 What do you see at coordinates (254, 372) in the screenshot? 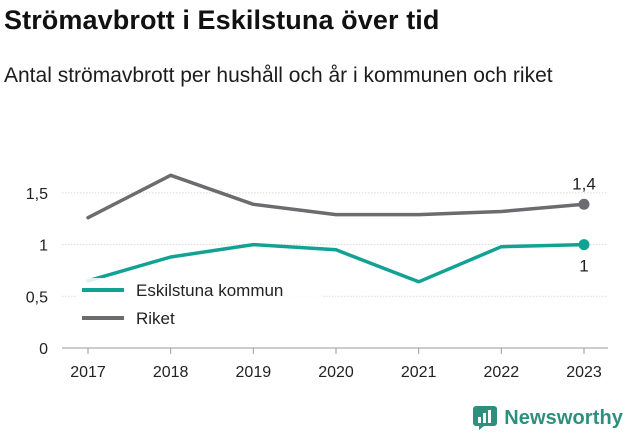
I see `x-tick-label: 2019` at bounding box center [254, 372].